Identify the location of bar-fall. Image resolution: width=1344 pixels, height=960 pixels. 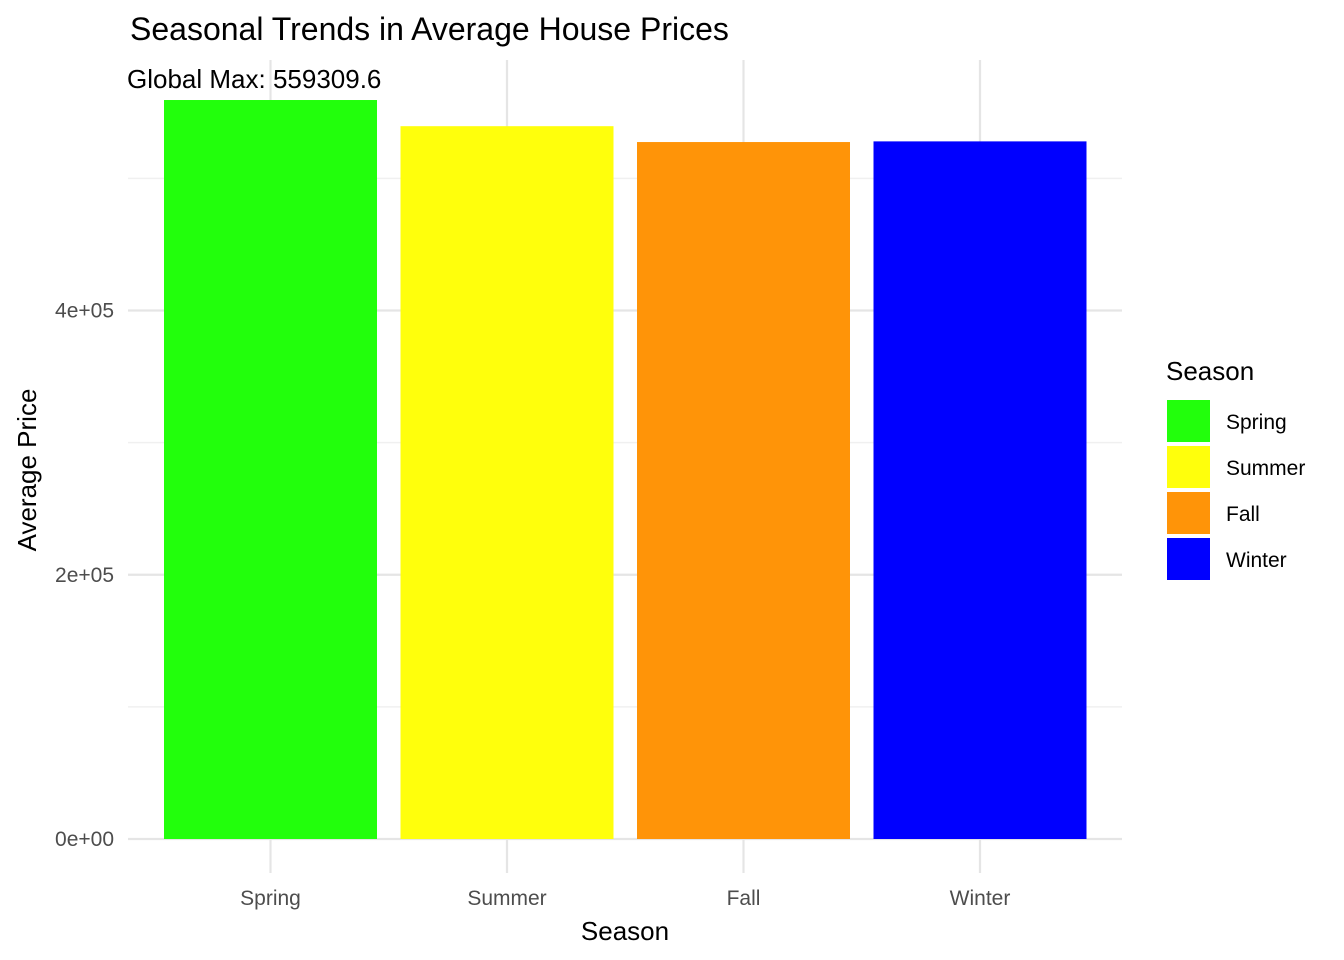
(743, 490).